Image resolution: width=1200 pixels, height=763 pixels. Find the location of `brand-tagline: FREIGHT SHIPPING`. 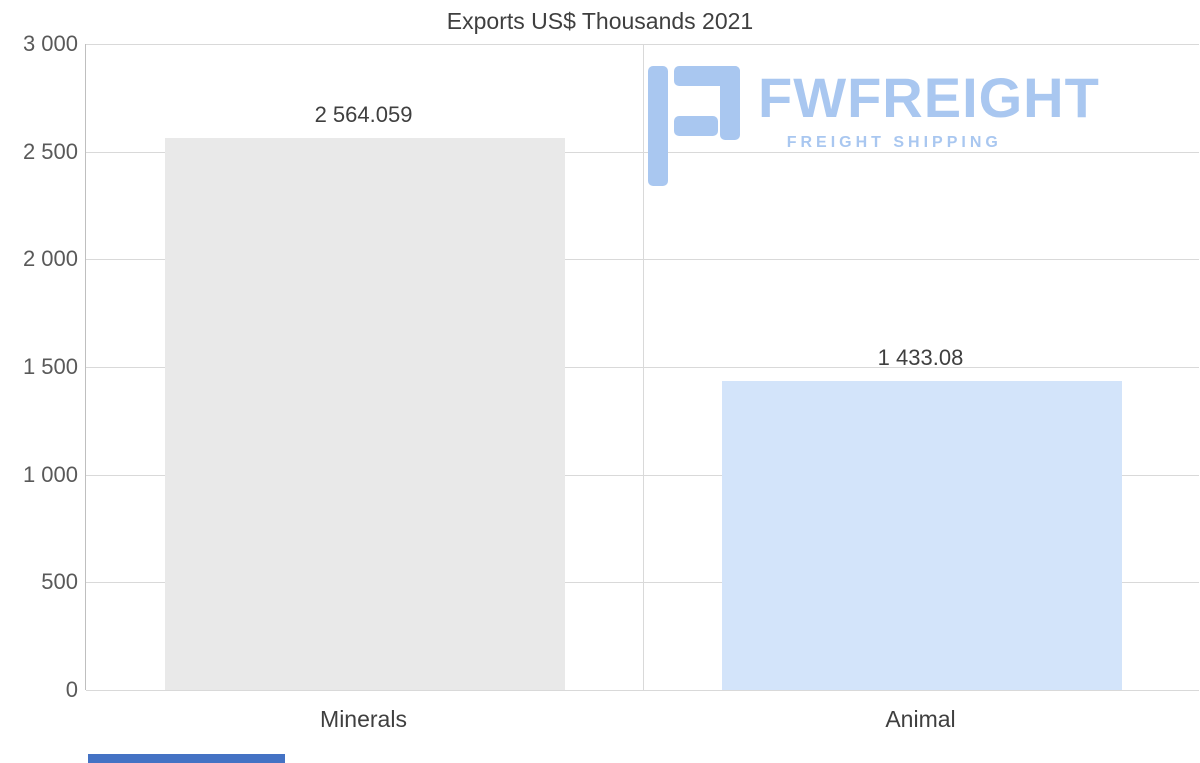

brand-tagline: FREIGHT SHIPPING is located at coordinates (894, 142).